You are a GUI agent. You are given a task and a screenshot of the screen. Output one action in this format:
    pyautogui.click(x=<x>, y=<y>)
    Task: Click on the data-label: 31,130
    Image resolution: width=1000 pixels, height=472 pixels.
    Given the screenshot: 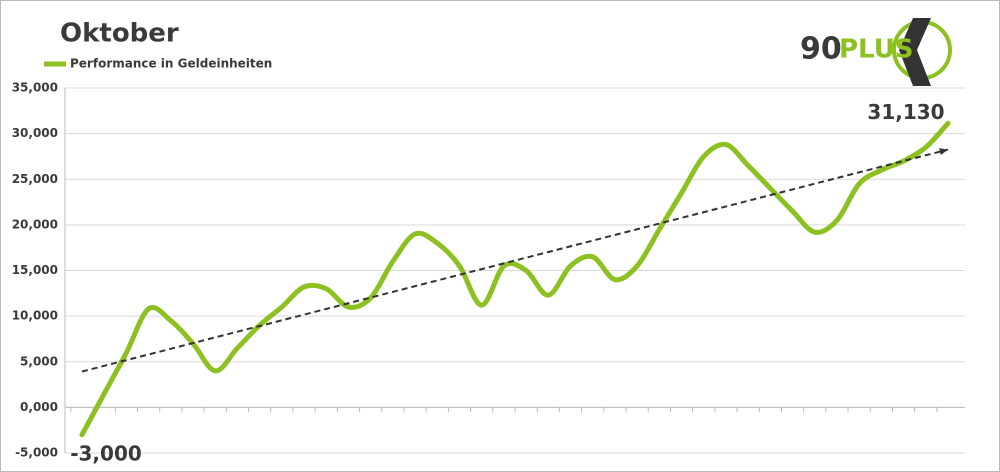 What is the action you would take?
    pyautogui.click(x=905, y=112)
    